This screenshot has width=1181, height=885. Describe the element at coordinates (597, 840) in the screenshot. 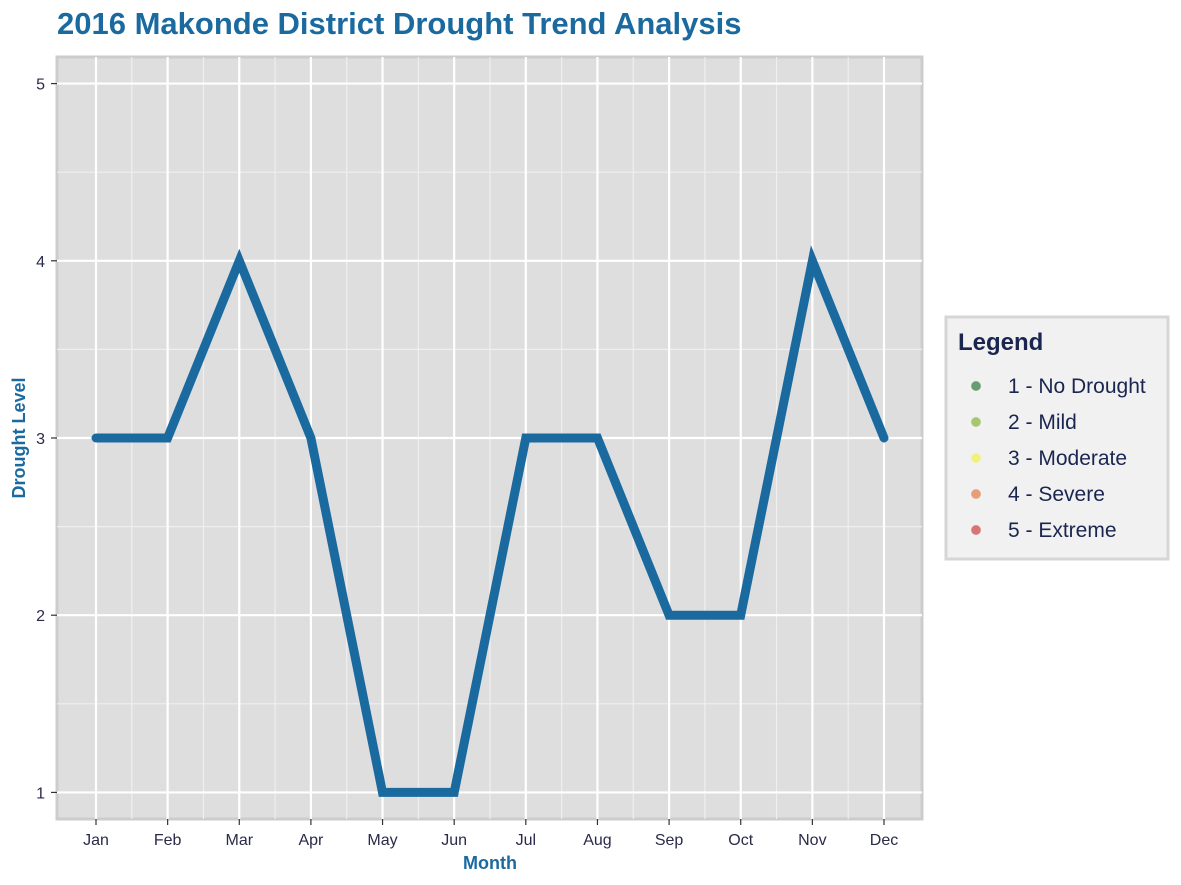

I see `x-tick-label: Aug` at that location.